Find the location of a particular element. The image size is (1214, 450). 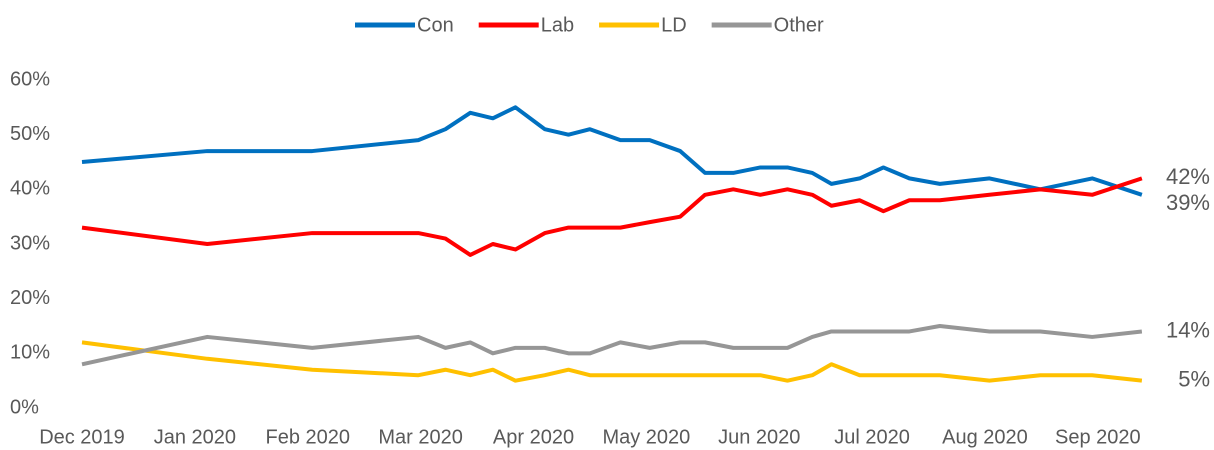

x-tick-label: Jan 2020 is located at coordinates (195, 437).